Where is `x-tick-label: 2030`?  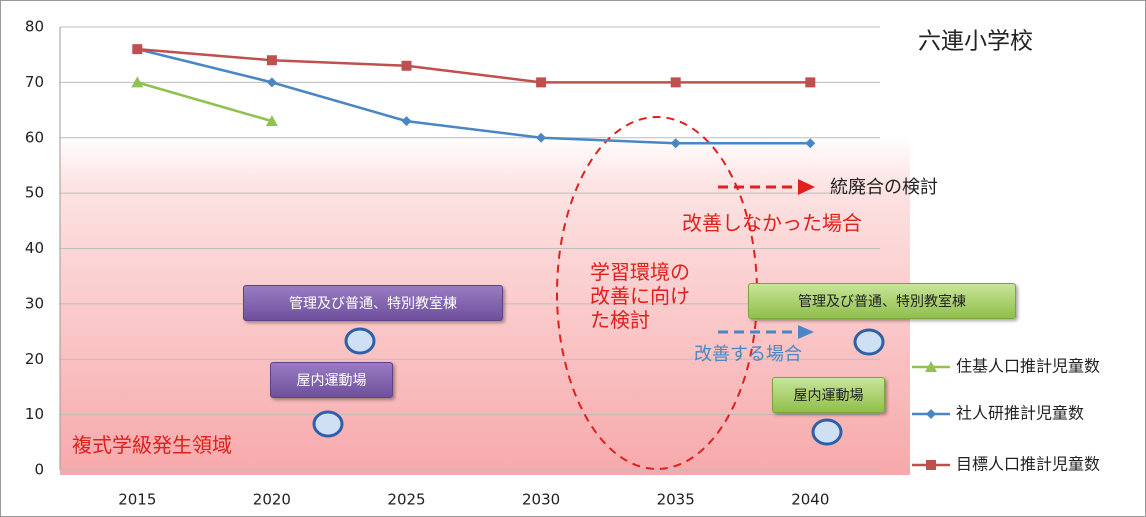 x-tick-label: 2030 is located at coordinates (541, 500).